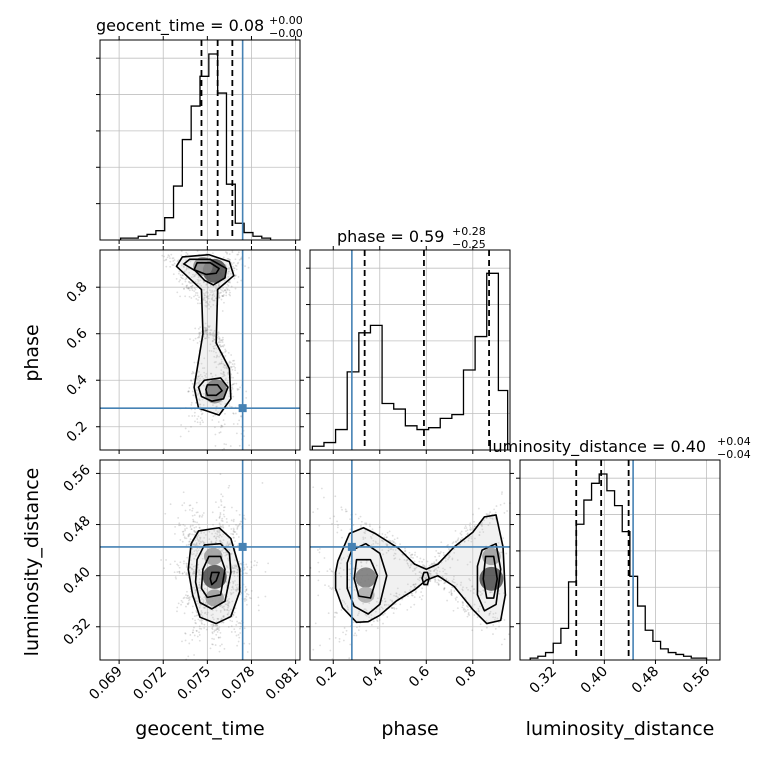  I want to click on panel-geocent_time-vs-luminosity_distance, so click(200, 560).